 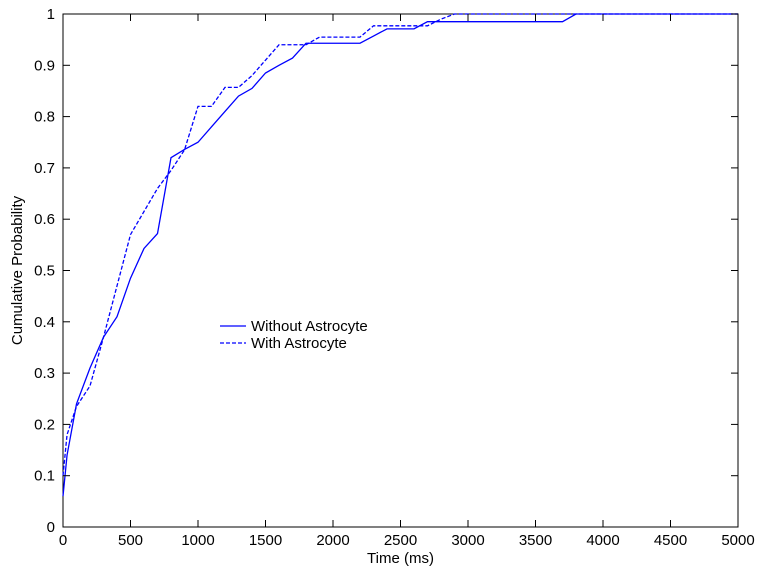 What do you see at coordinates (51, 14) in the screenshot?
I see `y-tick-label: 1` at bounding box center [51, 14].